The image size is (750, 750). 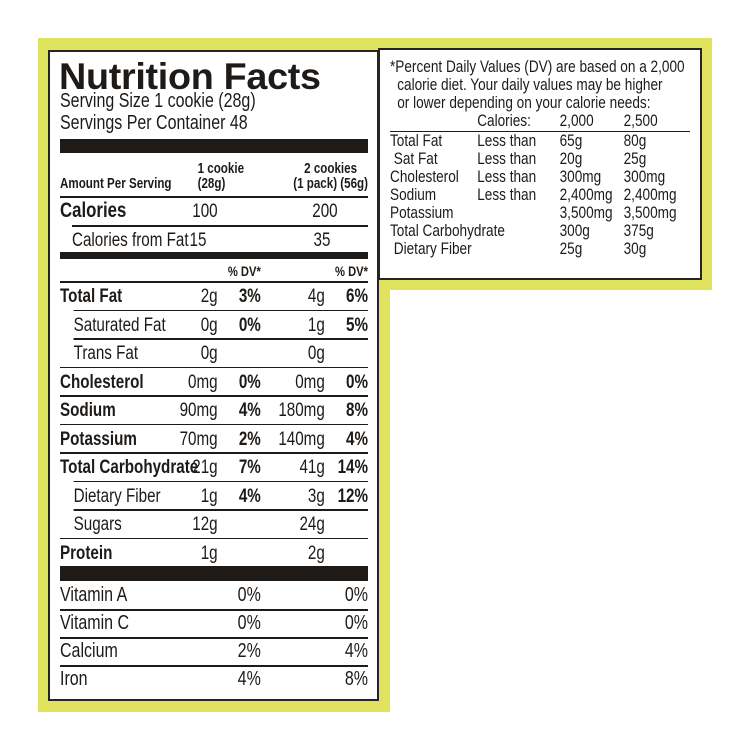 What do you see at coordinates (540, 231) in the screenshot?
I see `daily-value-row: Total Carbohydrate 300g 375g` at bounding box center [540, 231].